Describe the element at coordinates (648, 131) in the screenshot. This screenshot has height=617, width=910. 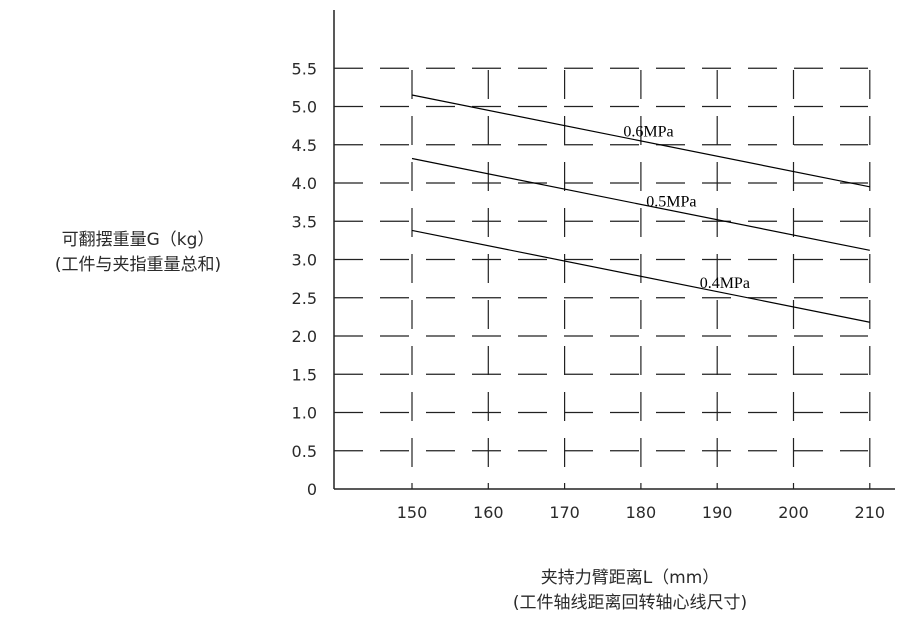
I see `series-label-0-6mpa: 0.6MPa` at that location.